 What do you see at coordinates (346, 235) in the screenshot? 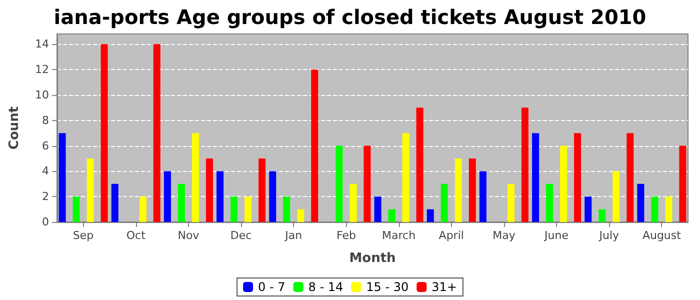
I see `x-tick-label: Feb` at bounding box center [346, 235].